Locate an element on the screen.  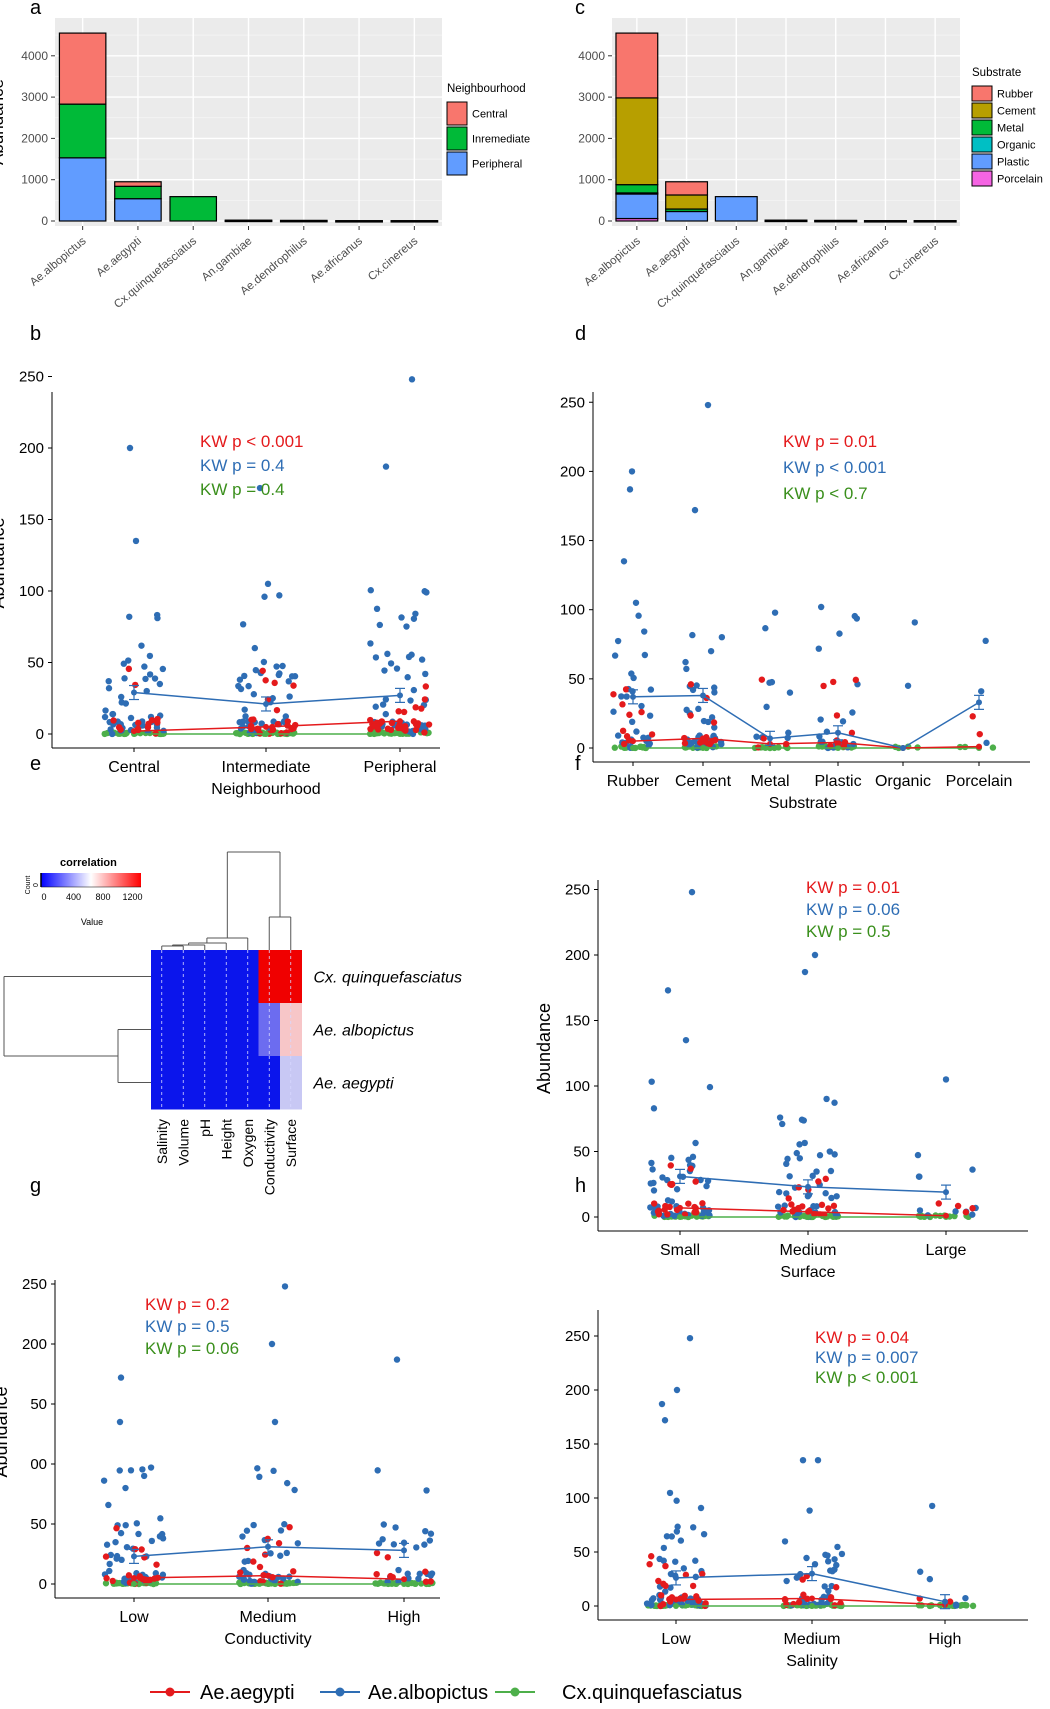
legend-title: Substrate is located at coordinates (996, 73).